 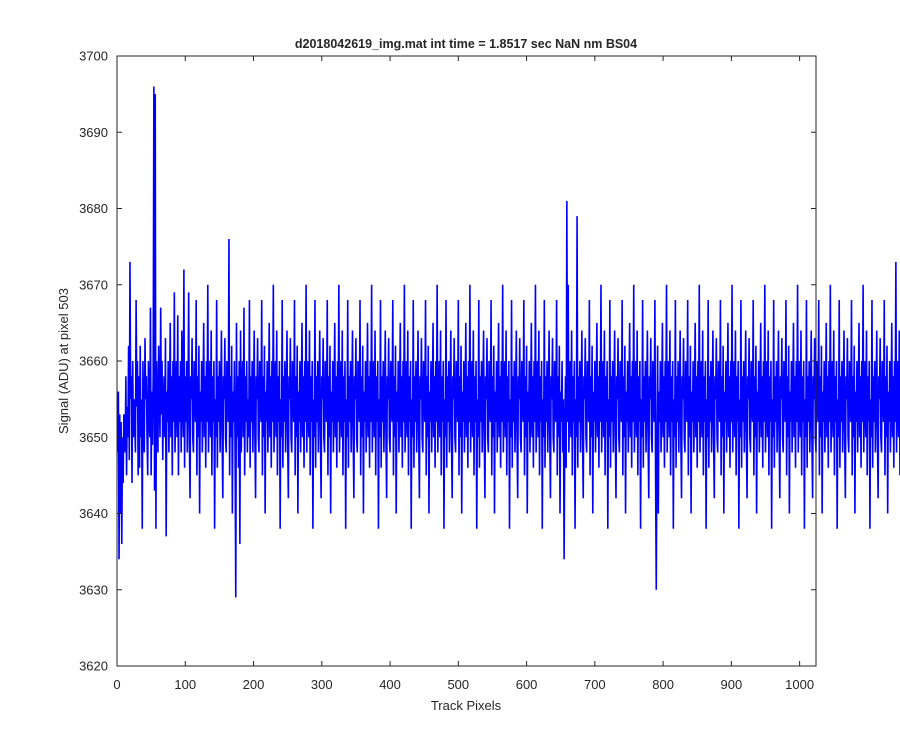 I want to click on y-tick-label: 3670, so click(x=93, y=284).